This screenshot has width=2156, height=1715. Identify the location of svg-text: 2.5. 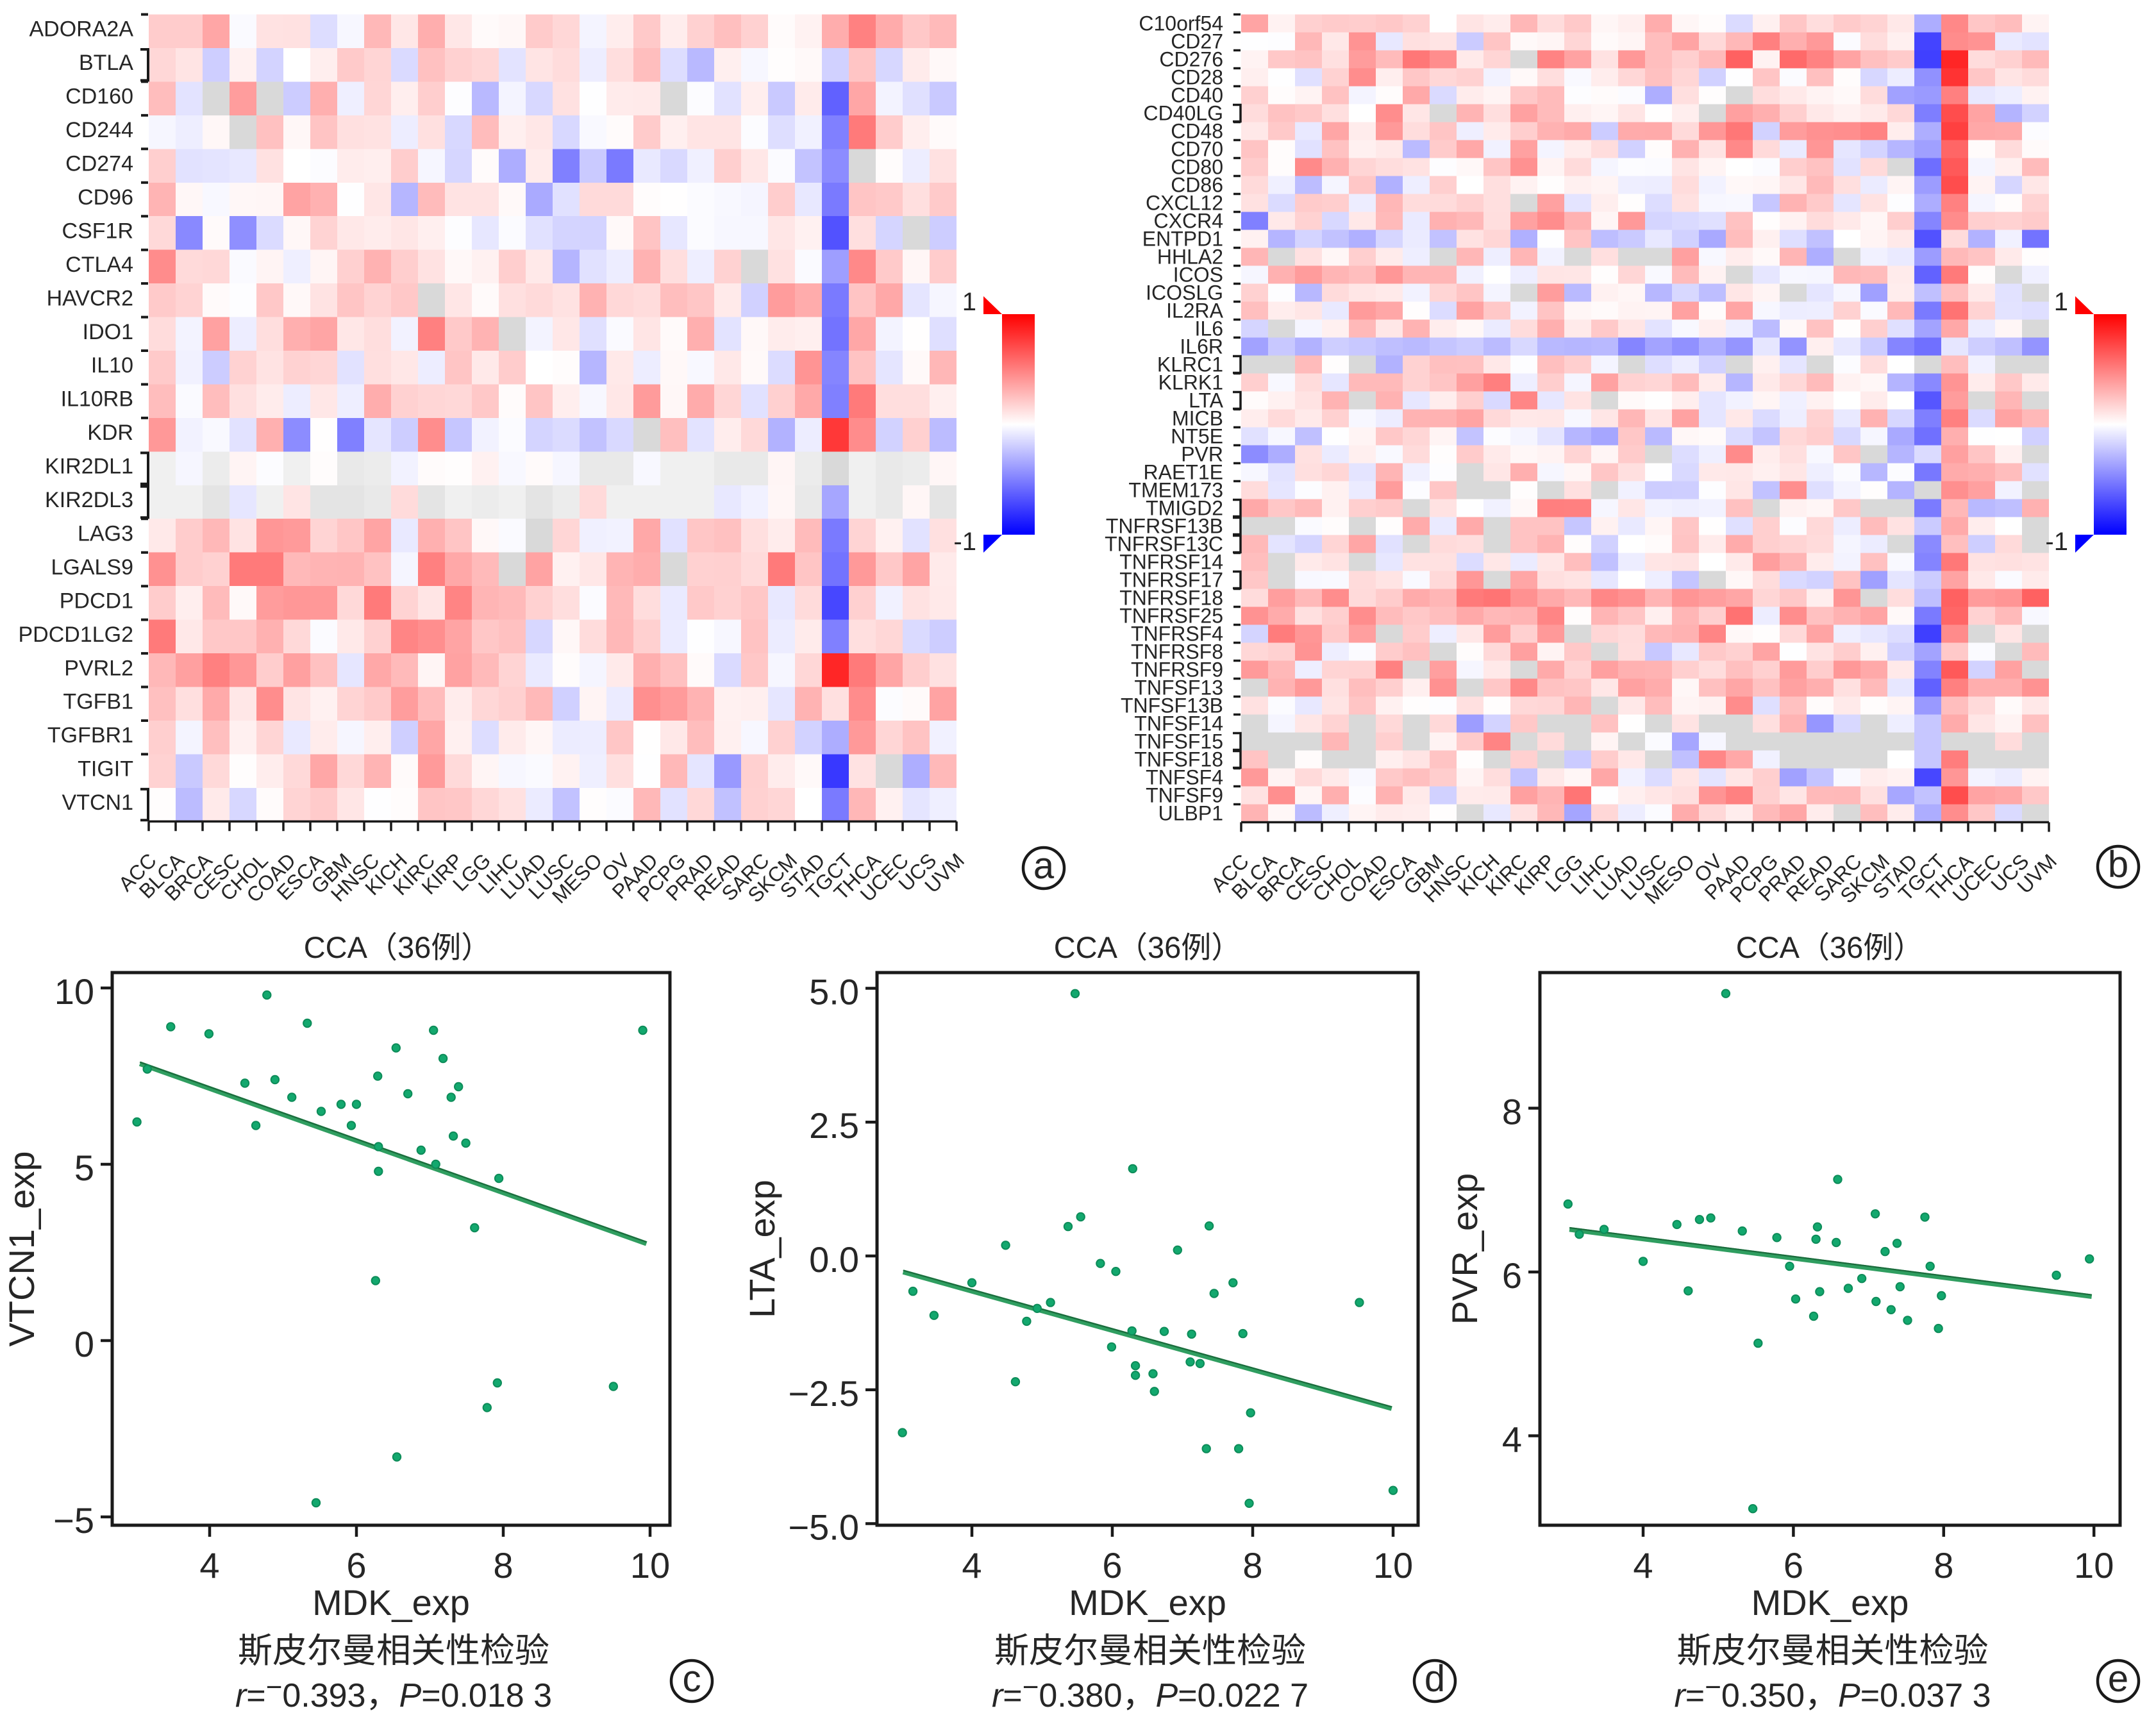
(834, 1125).